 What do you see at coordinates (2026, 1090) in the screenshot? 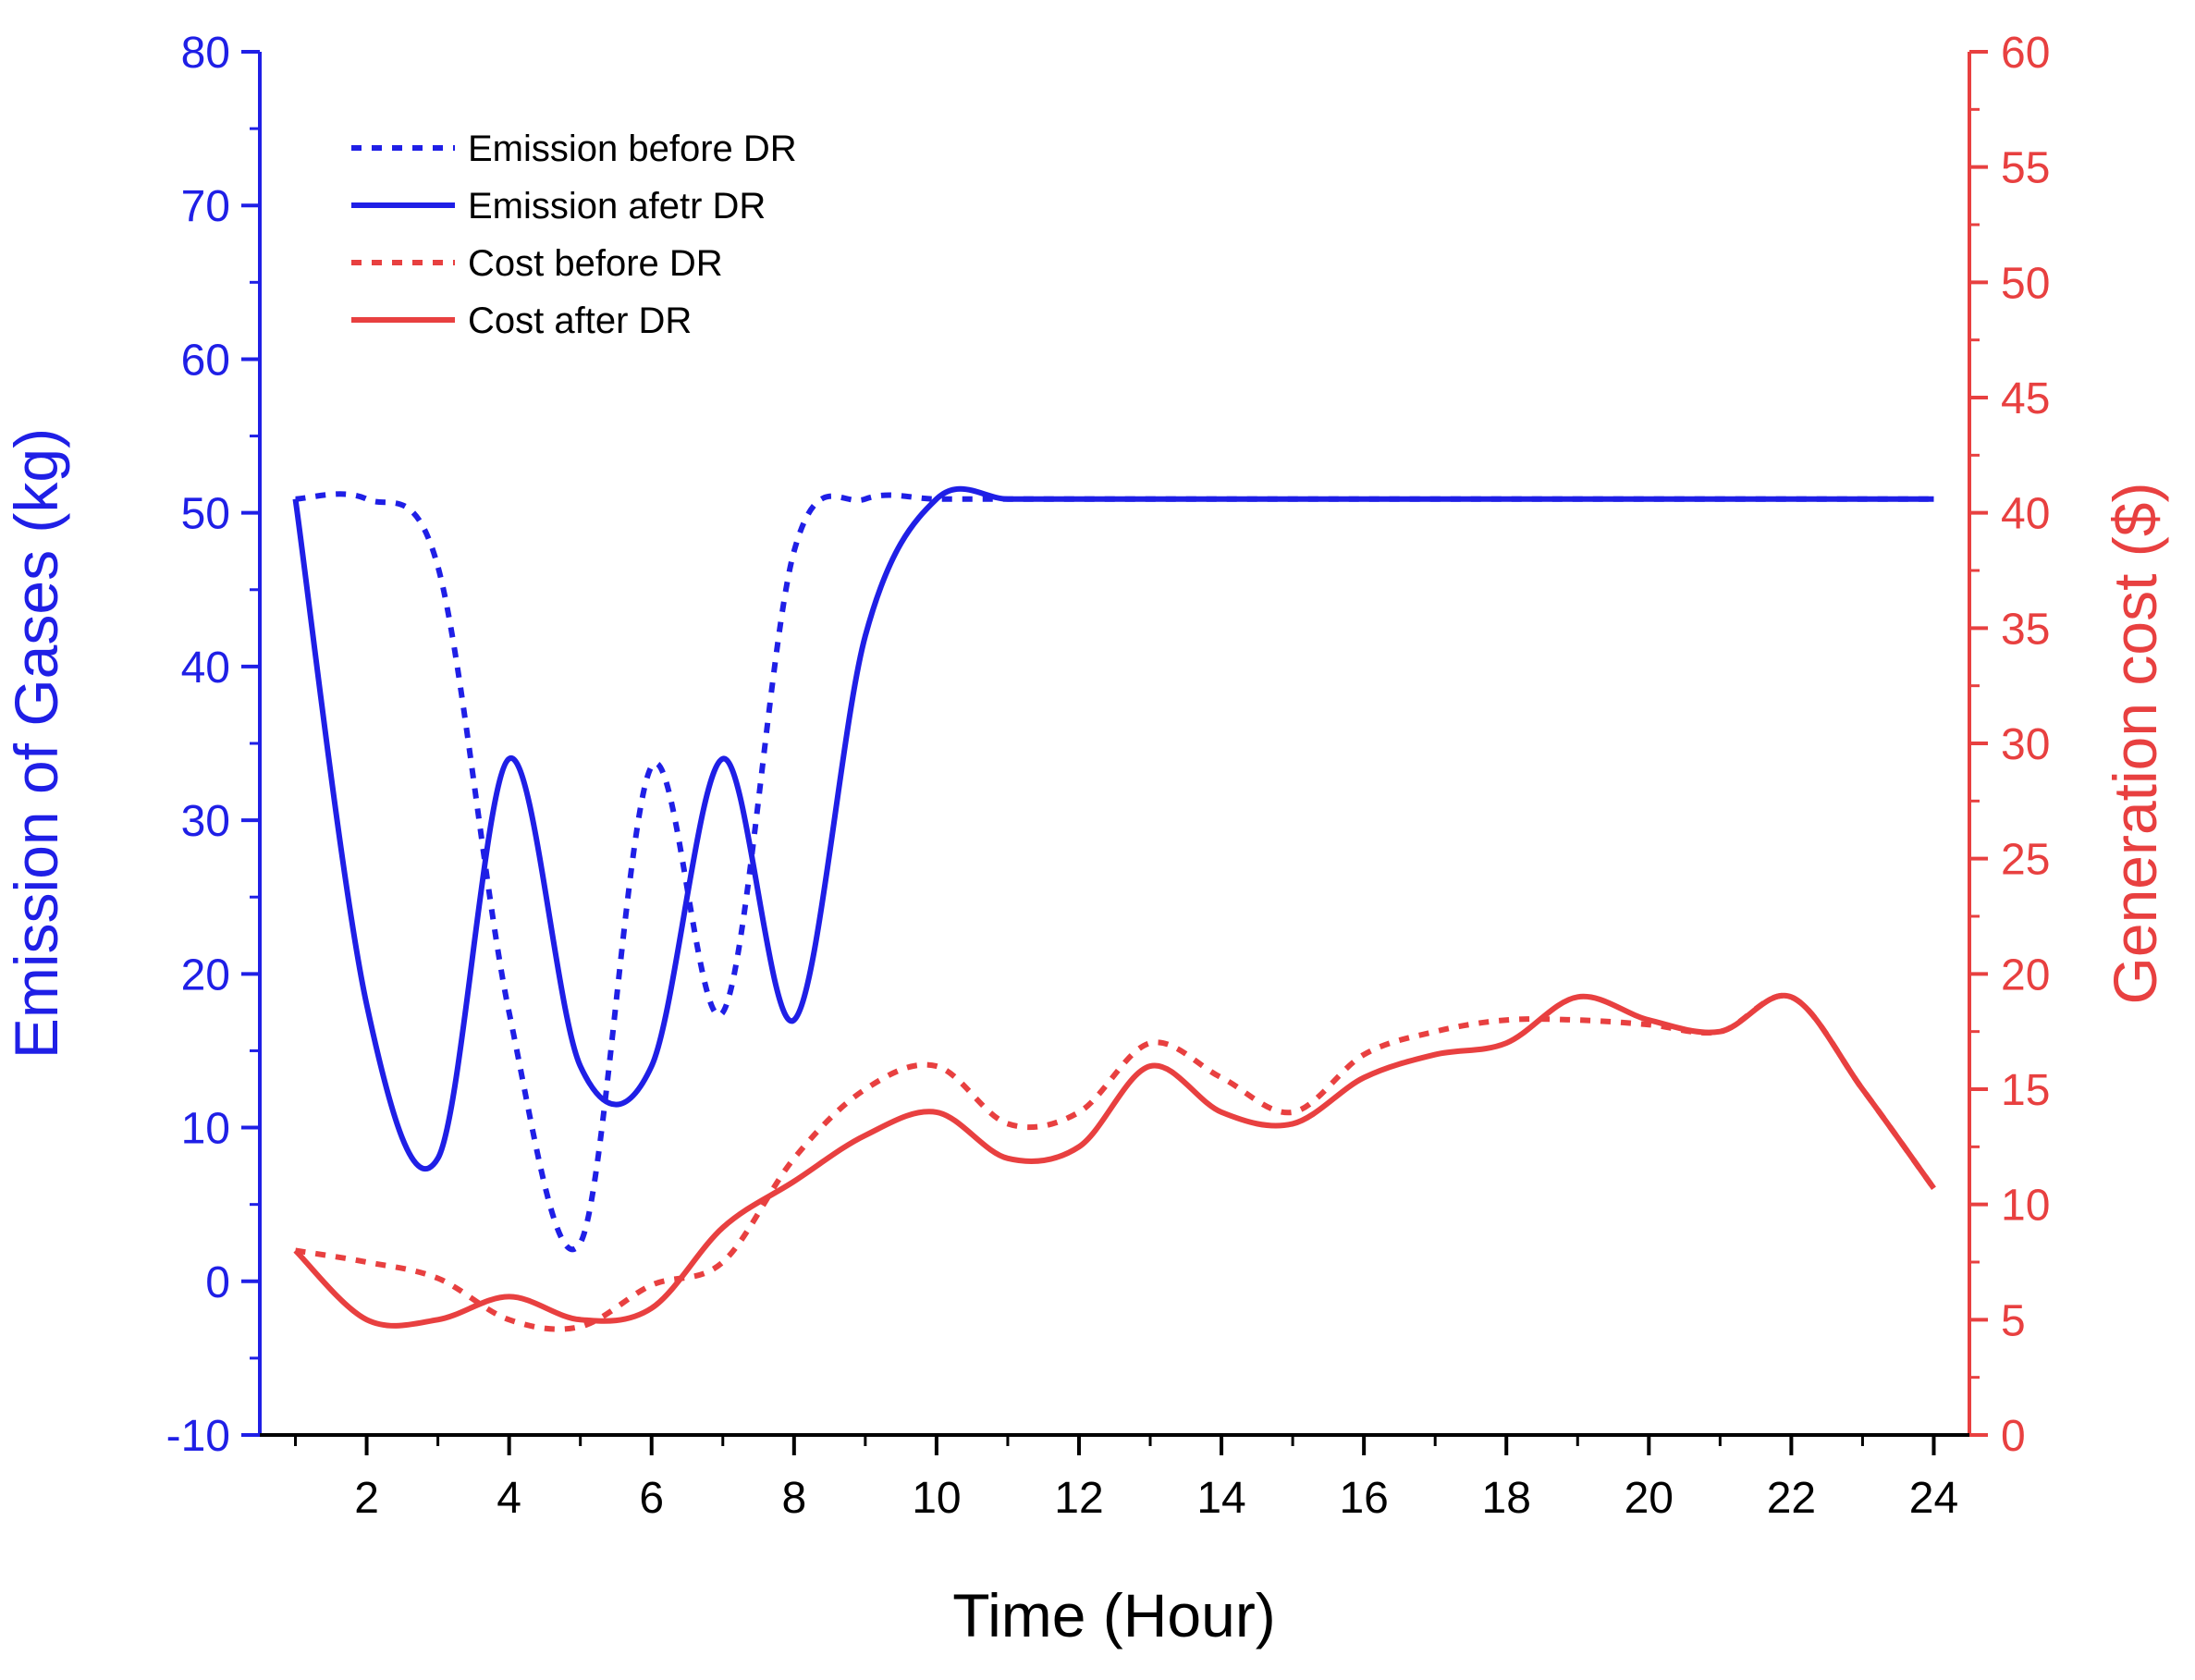
I see `y-right-tick-label: 15` at bounding box center [2026, 1090].